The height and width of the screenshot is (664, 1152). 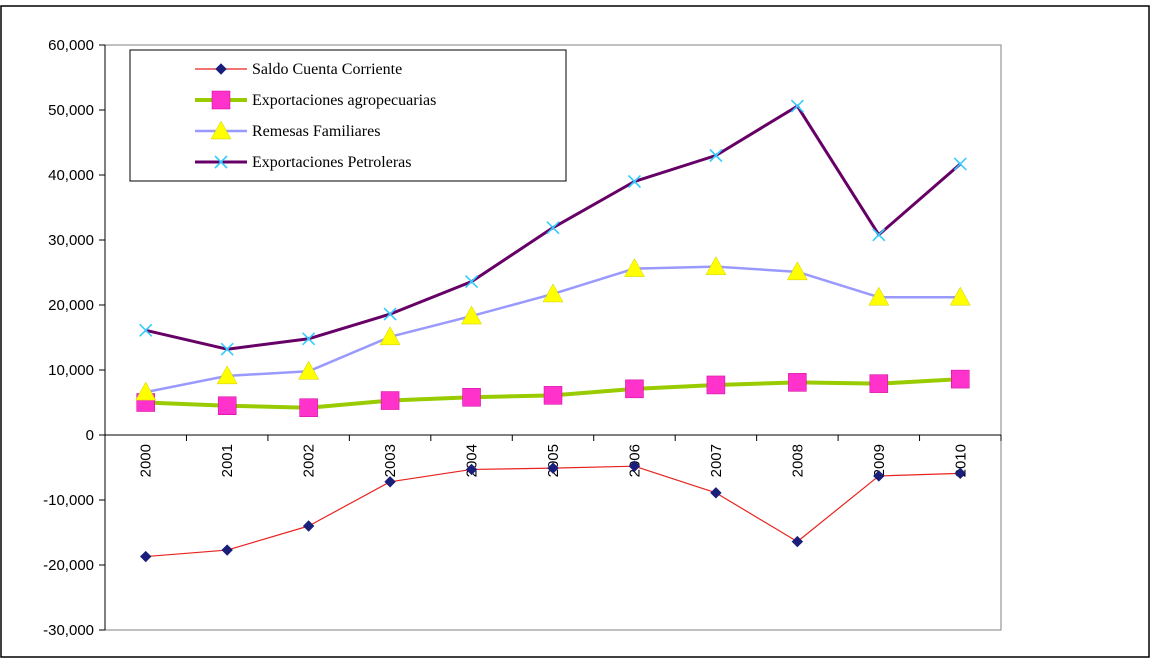 I want to click on x-tick-label: 2009, so click(x=879, y=460).